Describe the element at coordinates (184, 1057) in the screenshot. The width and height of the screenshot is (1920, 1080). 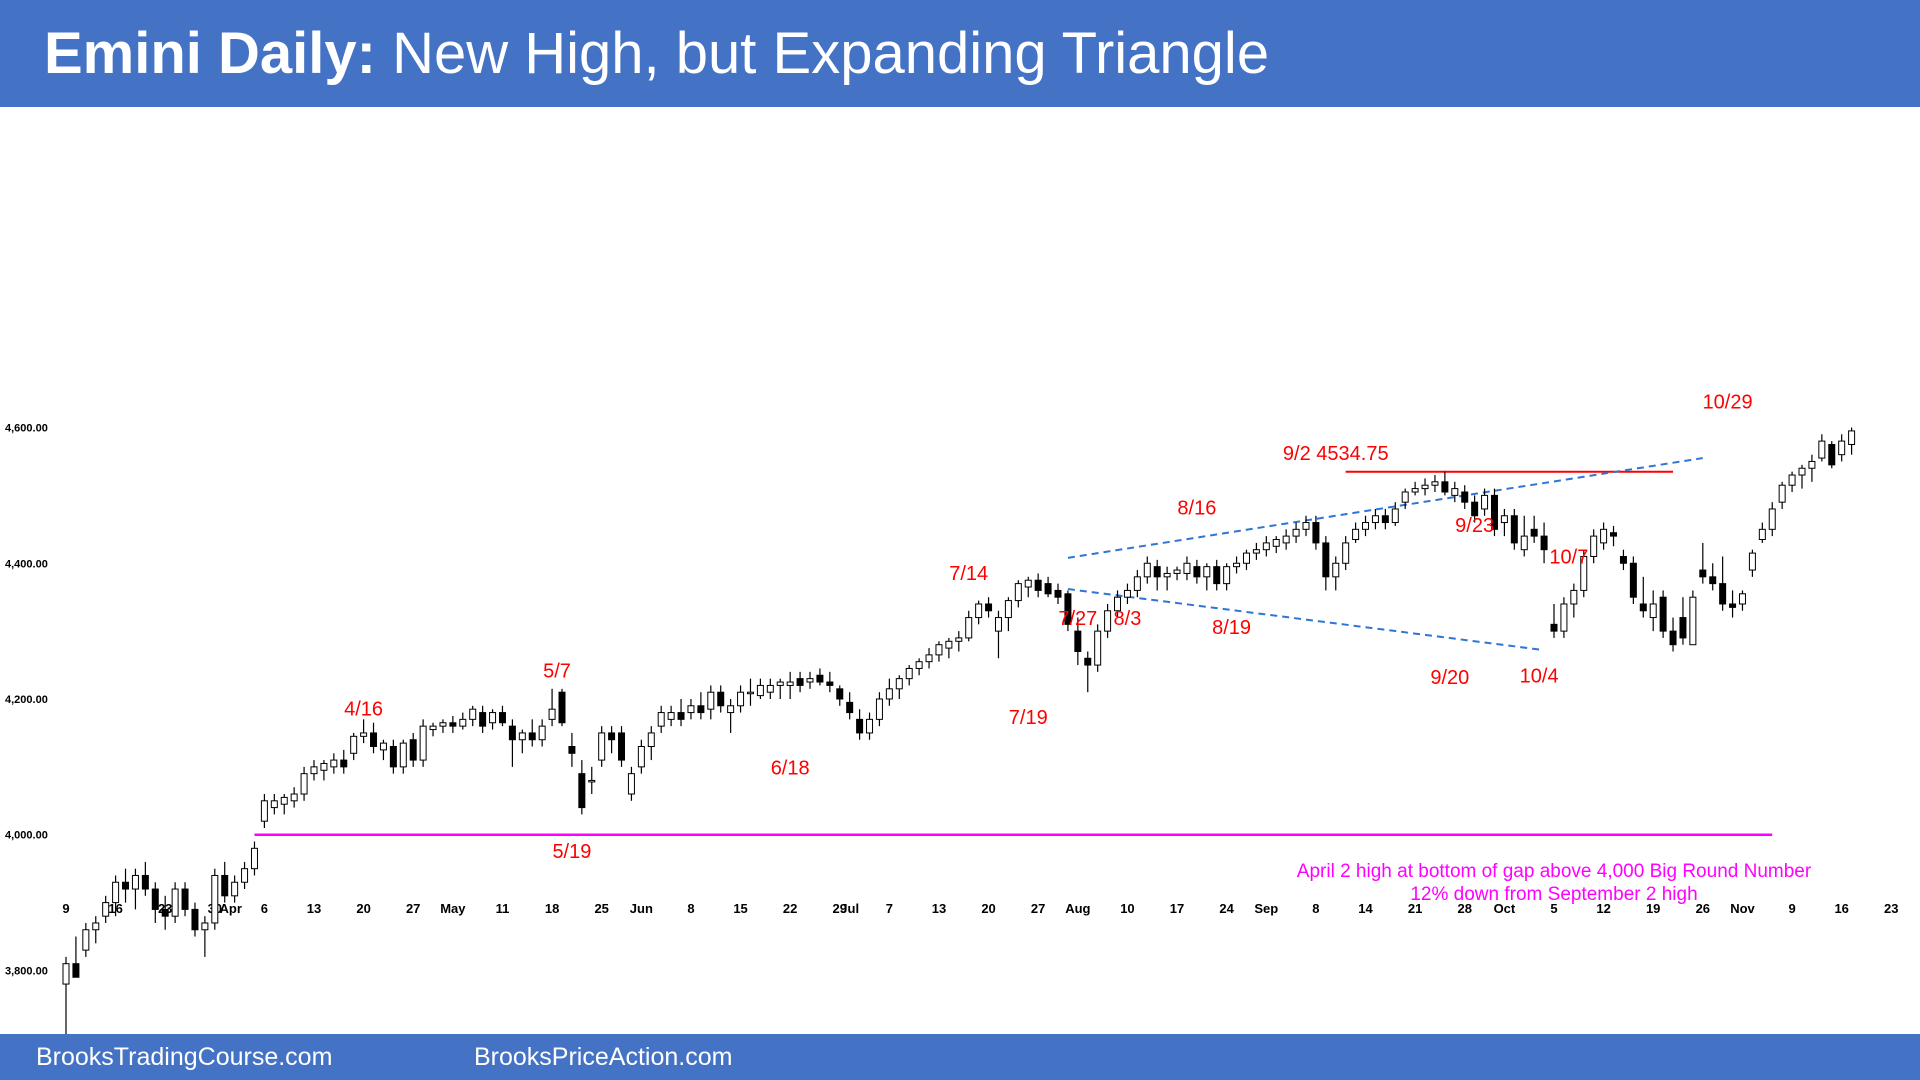
I see `footer-left-link: BrooksTradingCourse.com` at that location.